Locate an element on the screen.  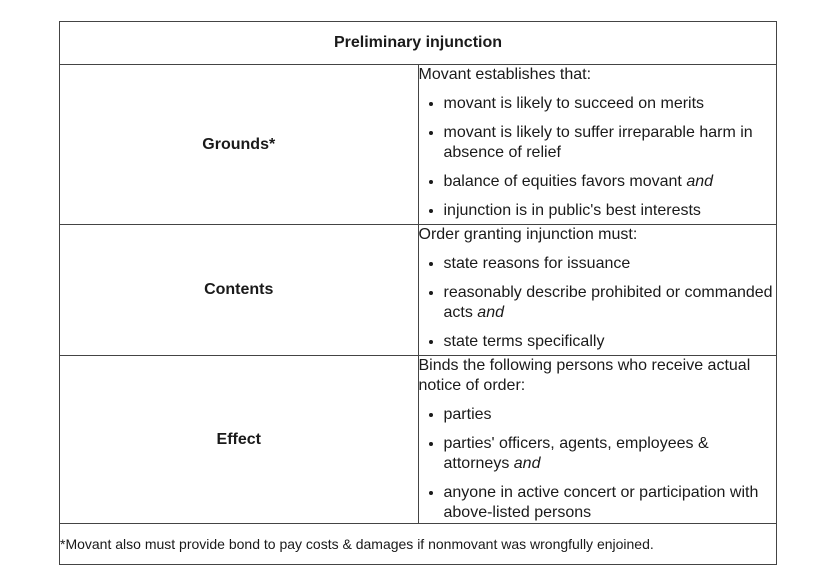
table-title: Preliminary injunction is located at coordinates (418, 43).